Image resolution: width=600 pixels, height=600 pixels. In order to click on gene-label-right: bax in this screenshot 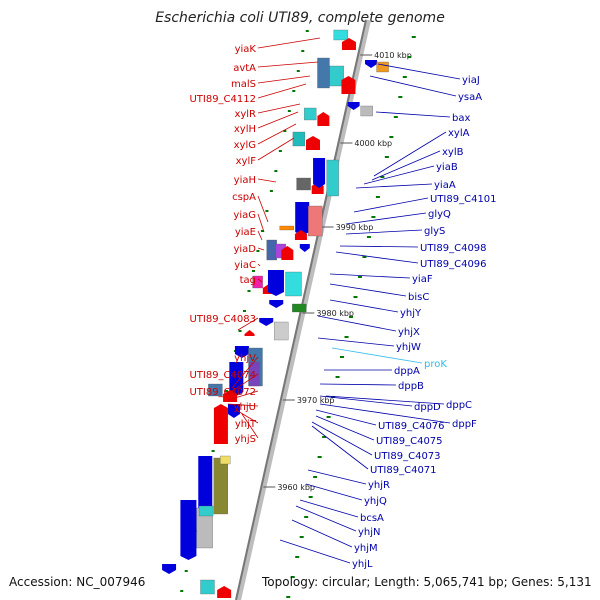, I will do `click(461, 118)`.